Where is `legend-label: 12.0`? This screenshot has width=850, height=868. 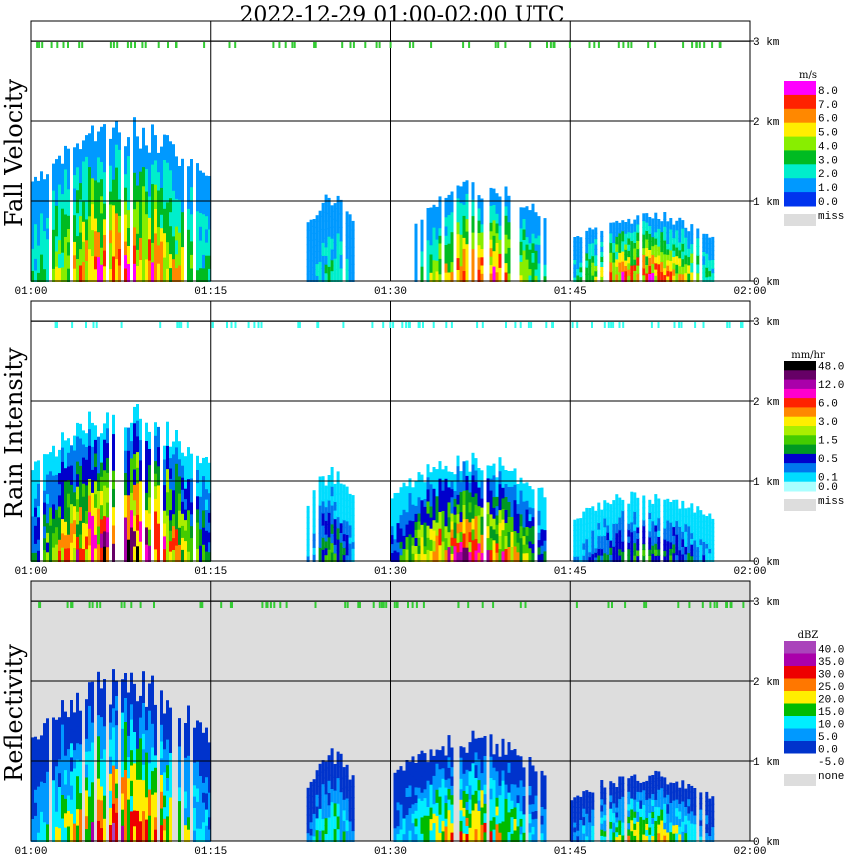
legend-label: 12.0 is located at coordinates (831, 386).